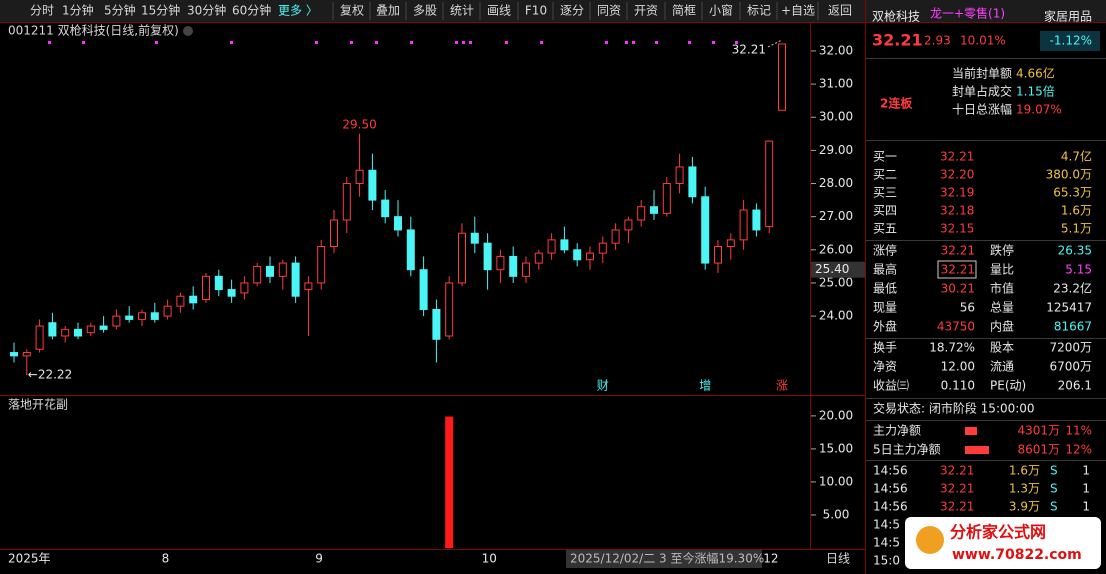  Describe the element at coordinates (907, 450) in the screenshot. I see `fund-label: 5日主力净额` at that location.